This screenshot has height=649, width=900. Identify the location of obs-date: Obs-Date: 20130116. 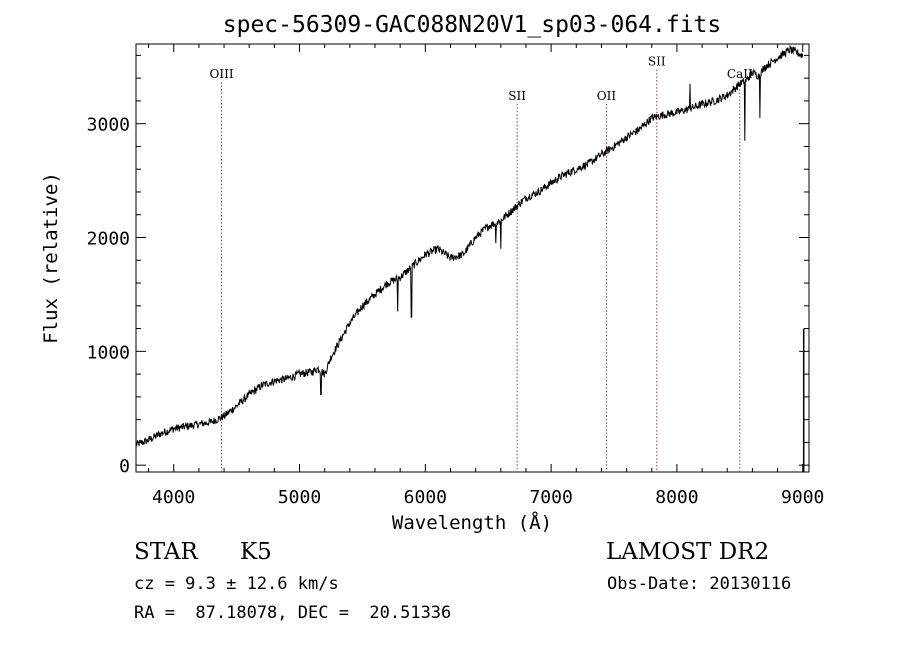
(699, 584).